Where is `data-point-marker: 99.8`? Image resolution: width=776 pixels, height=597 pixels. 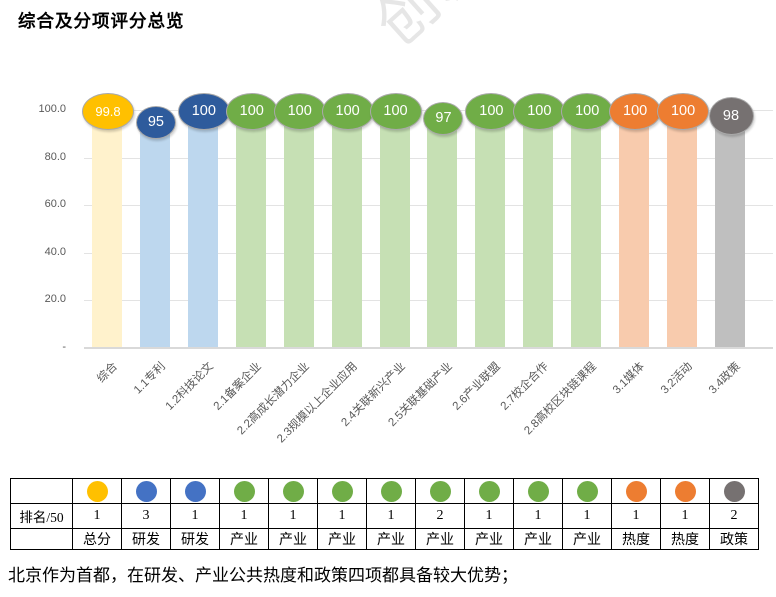
data-point-marker: 99.8 is located at coordinates (108, 111).